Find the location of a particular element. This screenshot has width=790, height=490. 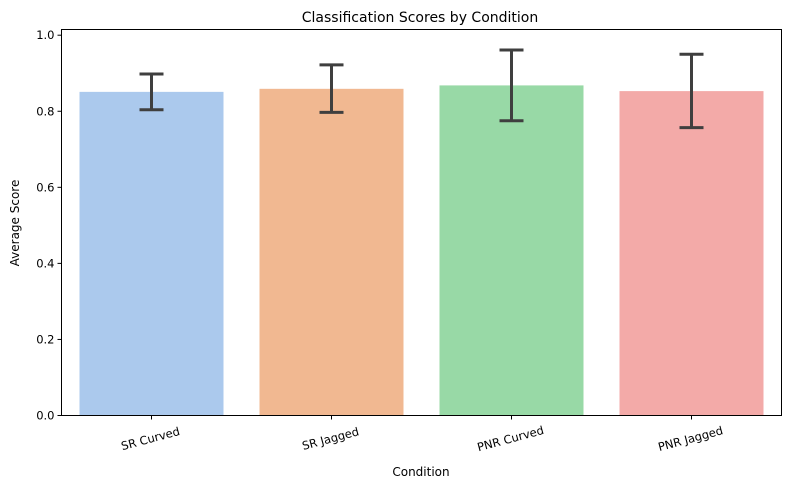

y-tick-label-1: 0.2 is located at coordinates (45, 339).